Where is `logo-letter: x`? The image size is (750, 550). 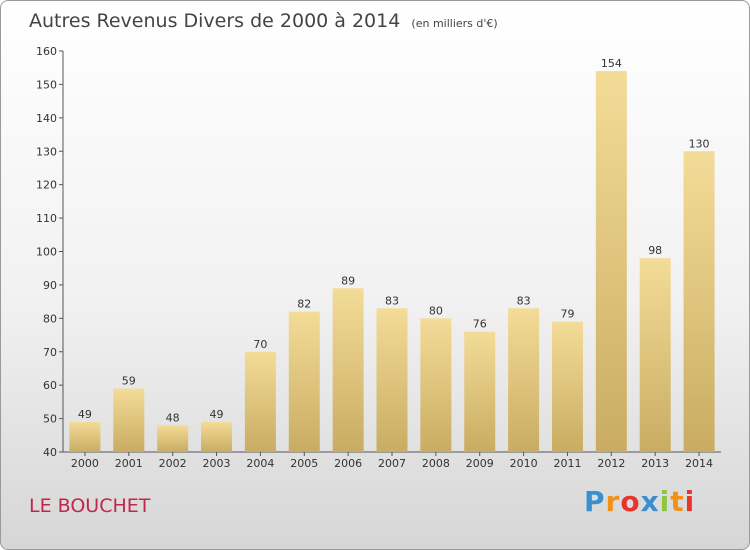 logo-letter: x is located at coordinates (650, 501).